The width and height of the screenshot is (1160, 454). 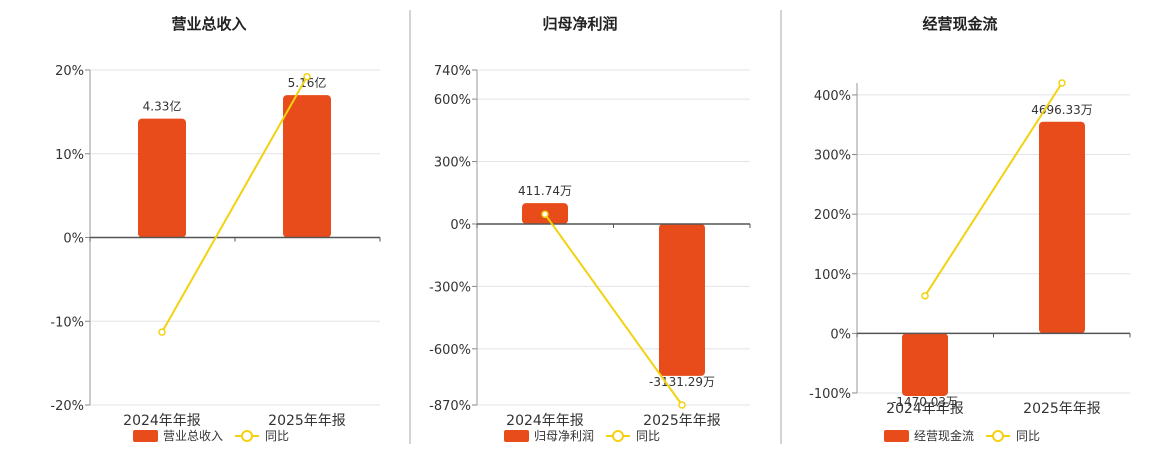 What do you see at coordinates (67, 406) in the screenshot?
I see `y-tick-label: -20%` at bounding box center [67, 406].